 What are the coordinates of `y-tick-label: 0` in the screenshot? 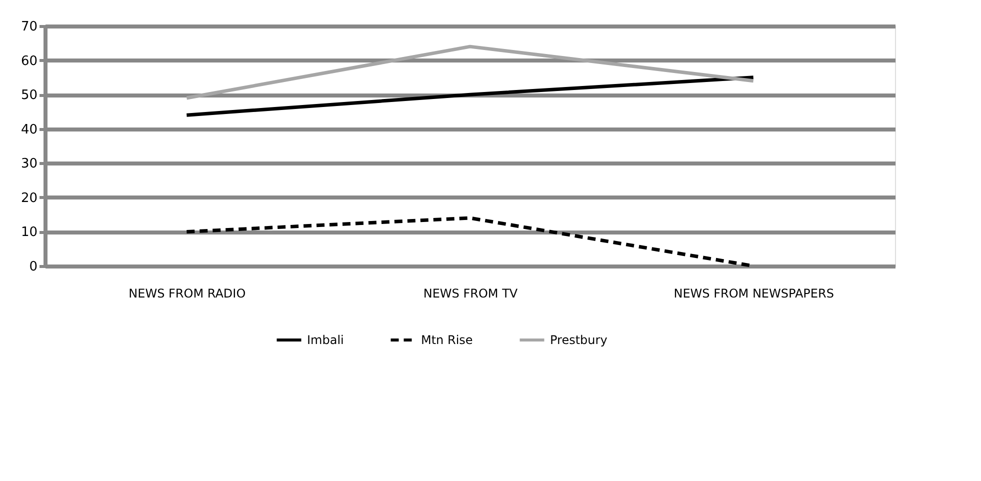 It's located at (33, 267).